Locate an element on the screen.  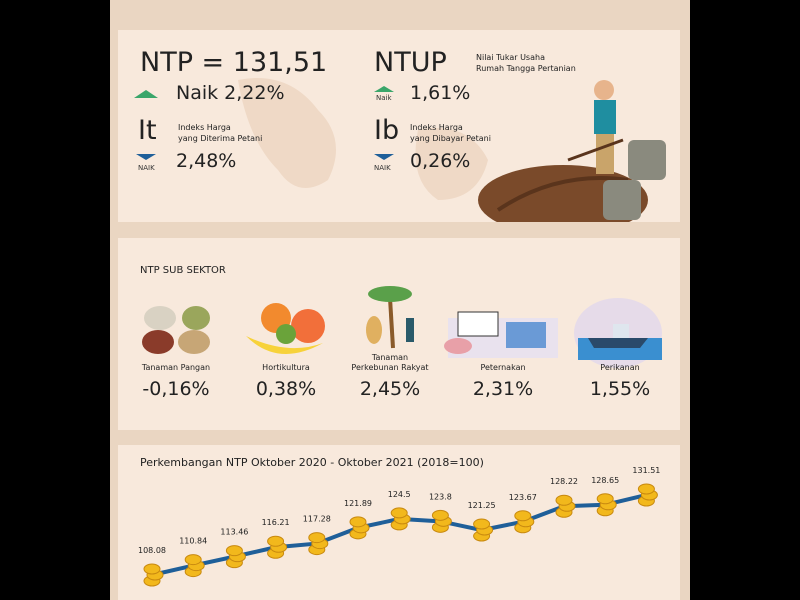
sector-name: Hortikultura is located at coordinates (286, 367).